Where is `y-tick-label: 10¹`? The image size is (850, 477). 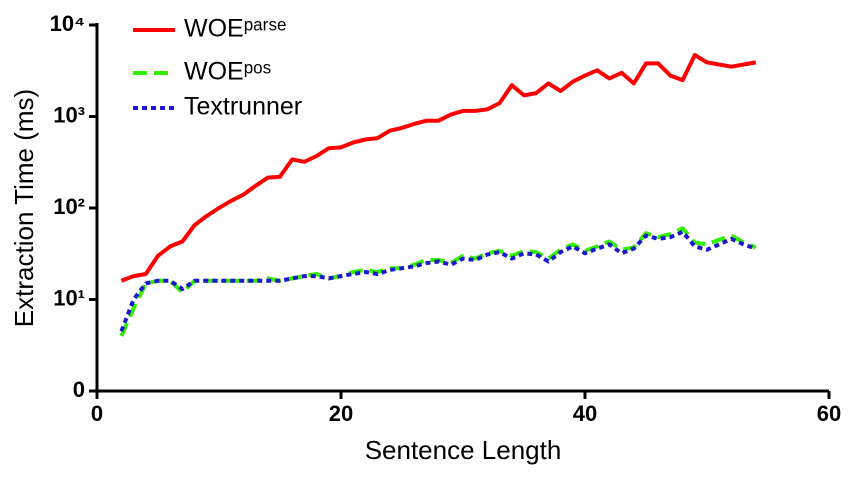 y-tick-label: 10¹ is located at coordinates (69, 297).